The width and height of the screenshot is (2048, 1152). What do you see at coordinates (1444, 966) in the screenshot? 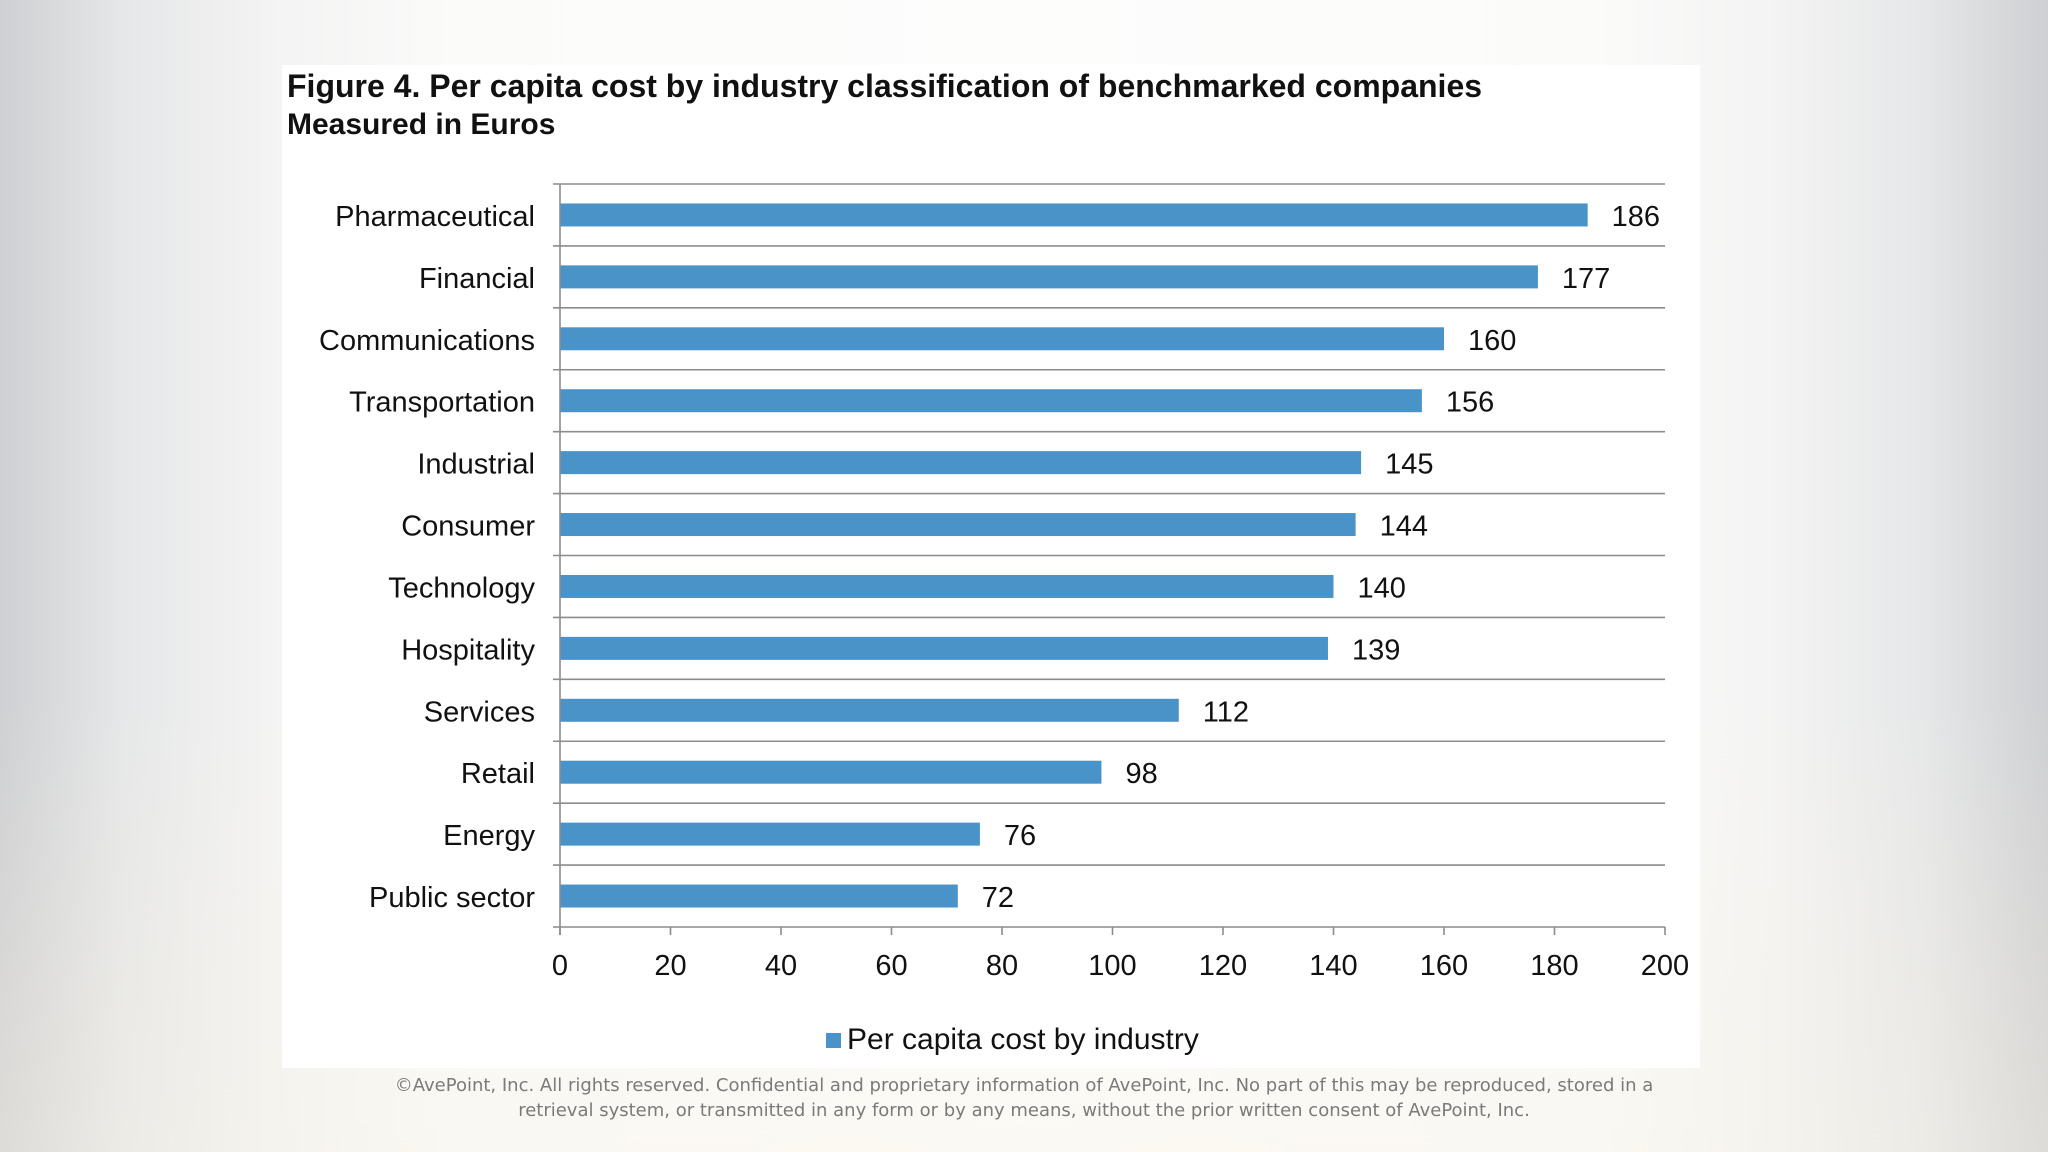
I see `x-tick-label: 160` at bounding box center [1444, 966].